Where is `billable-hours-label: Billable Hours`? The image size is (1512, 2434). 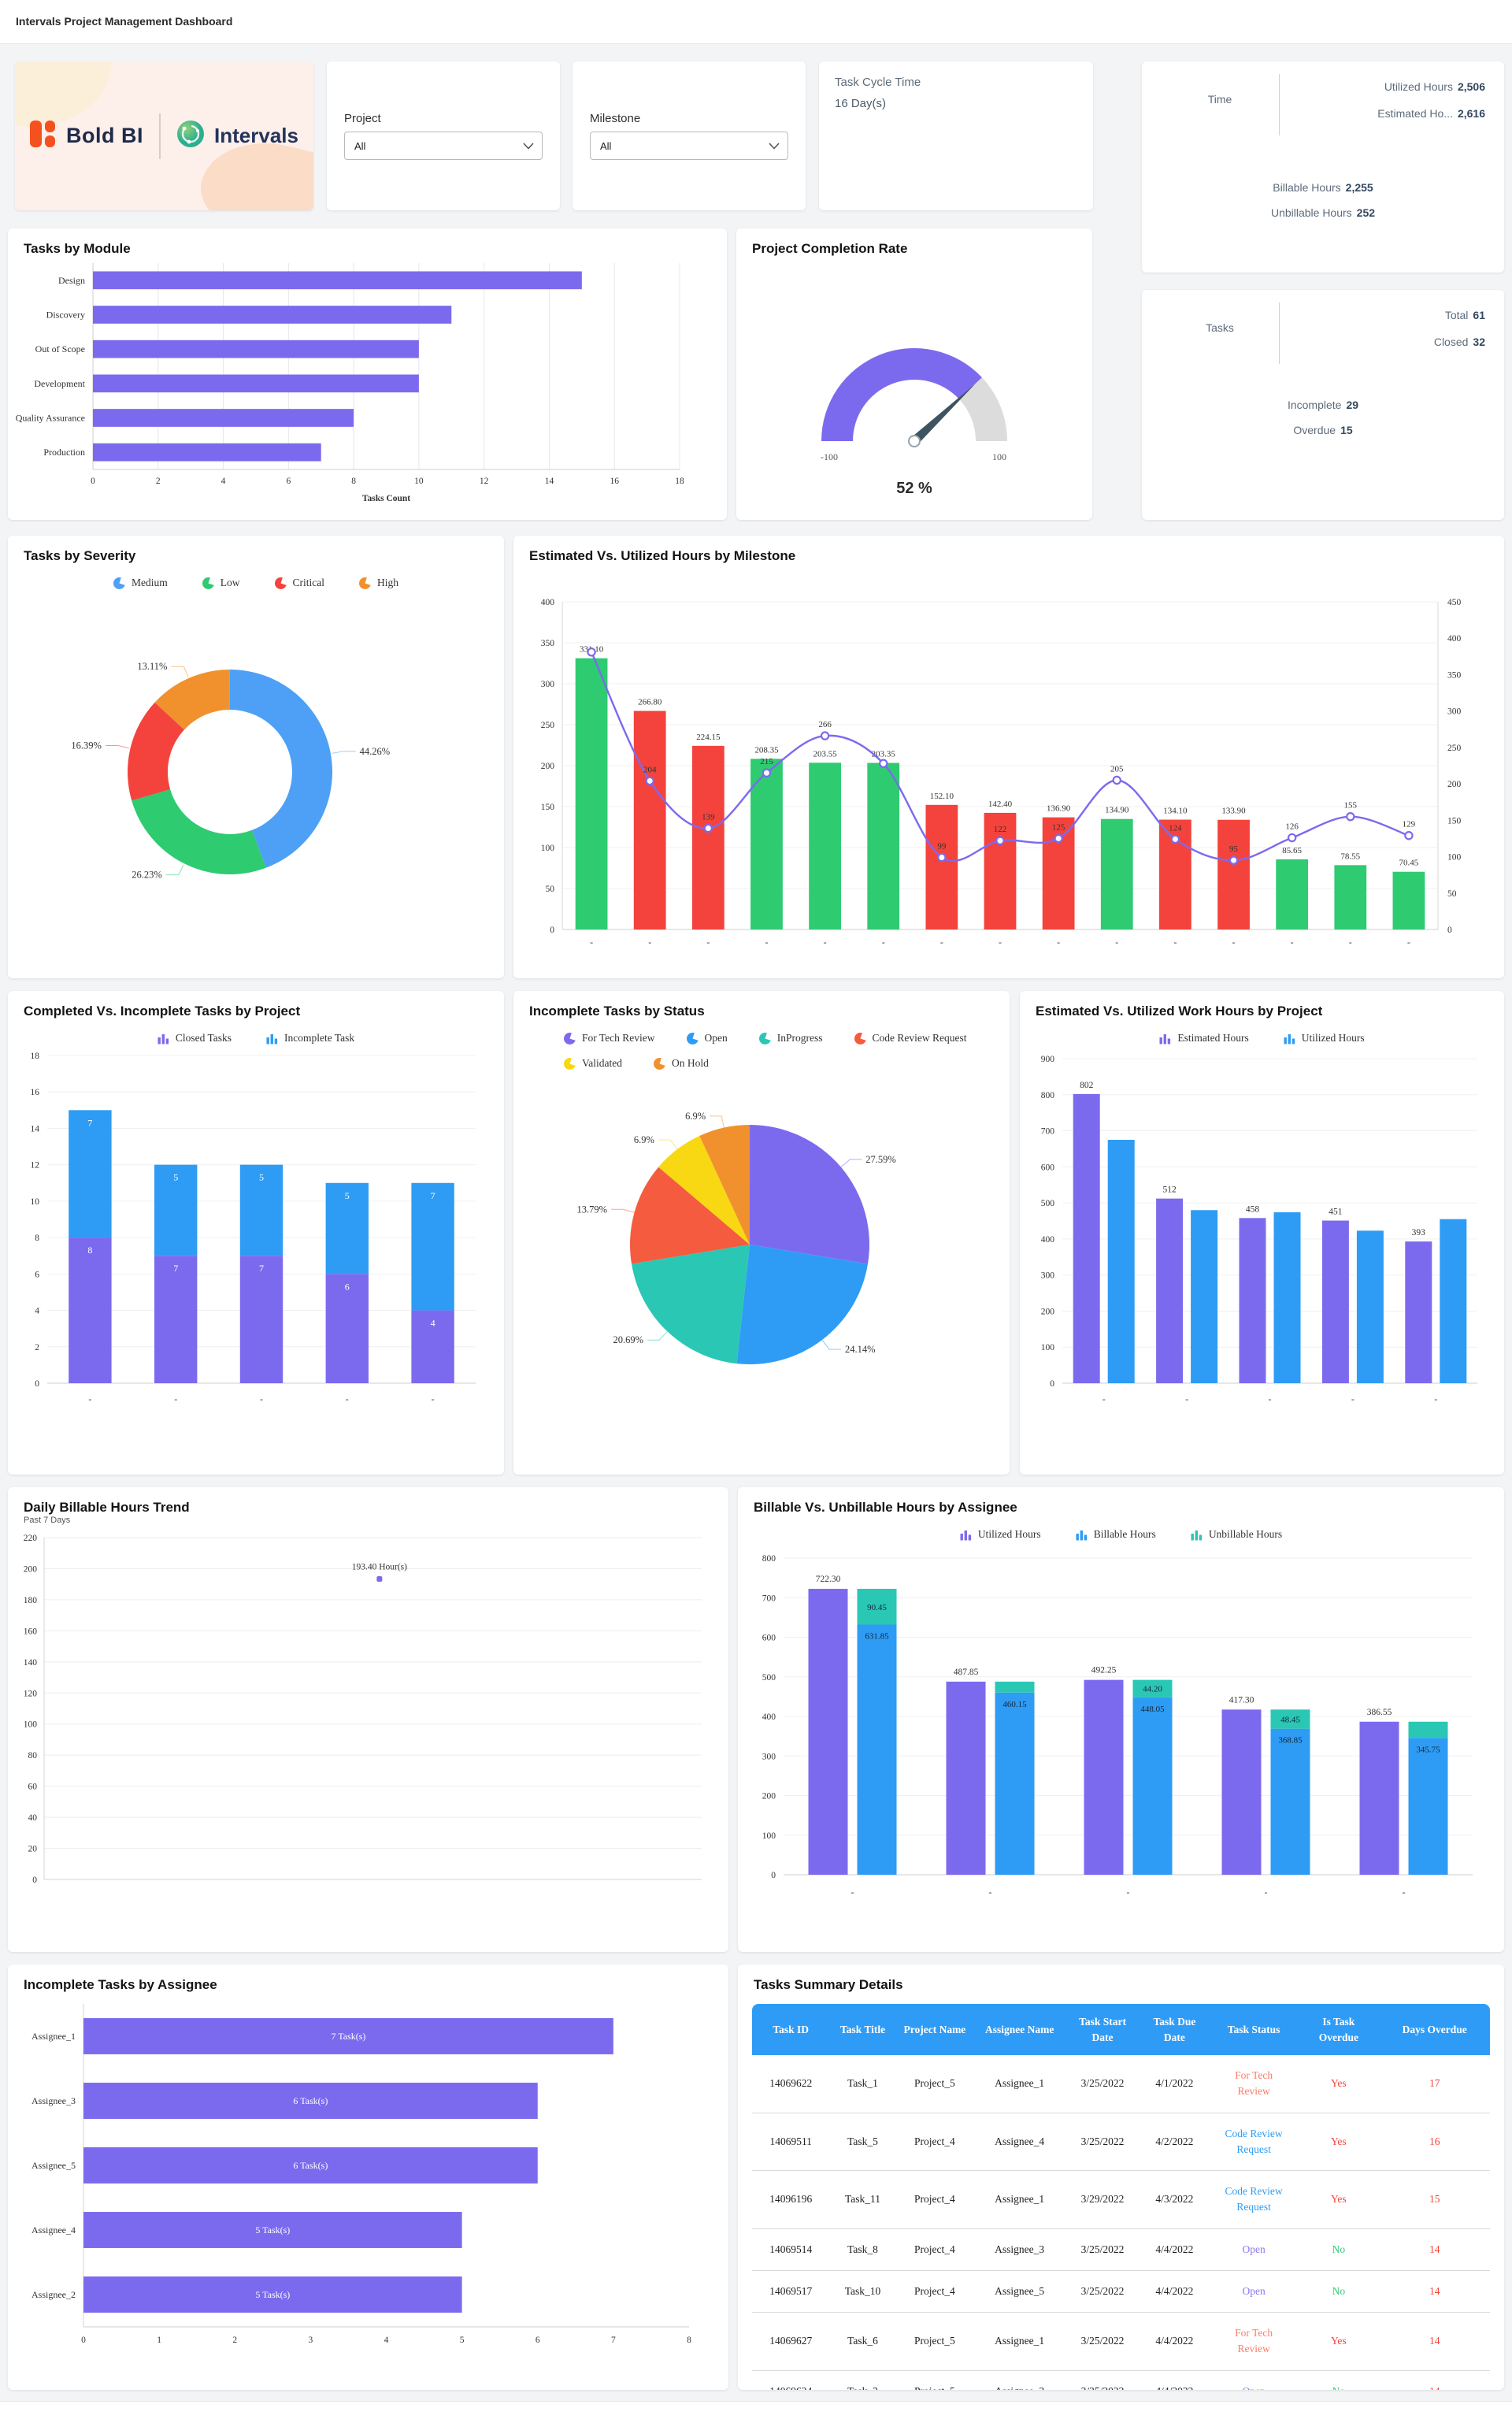 billable-hours-label: Billable Hours is located at coordinates (1307, 187).